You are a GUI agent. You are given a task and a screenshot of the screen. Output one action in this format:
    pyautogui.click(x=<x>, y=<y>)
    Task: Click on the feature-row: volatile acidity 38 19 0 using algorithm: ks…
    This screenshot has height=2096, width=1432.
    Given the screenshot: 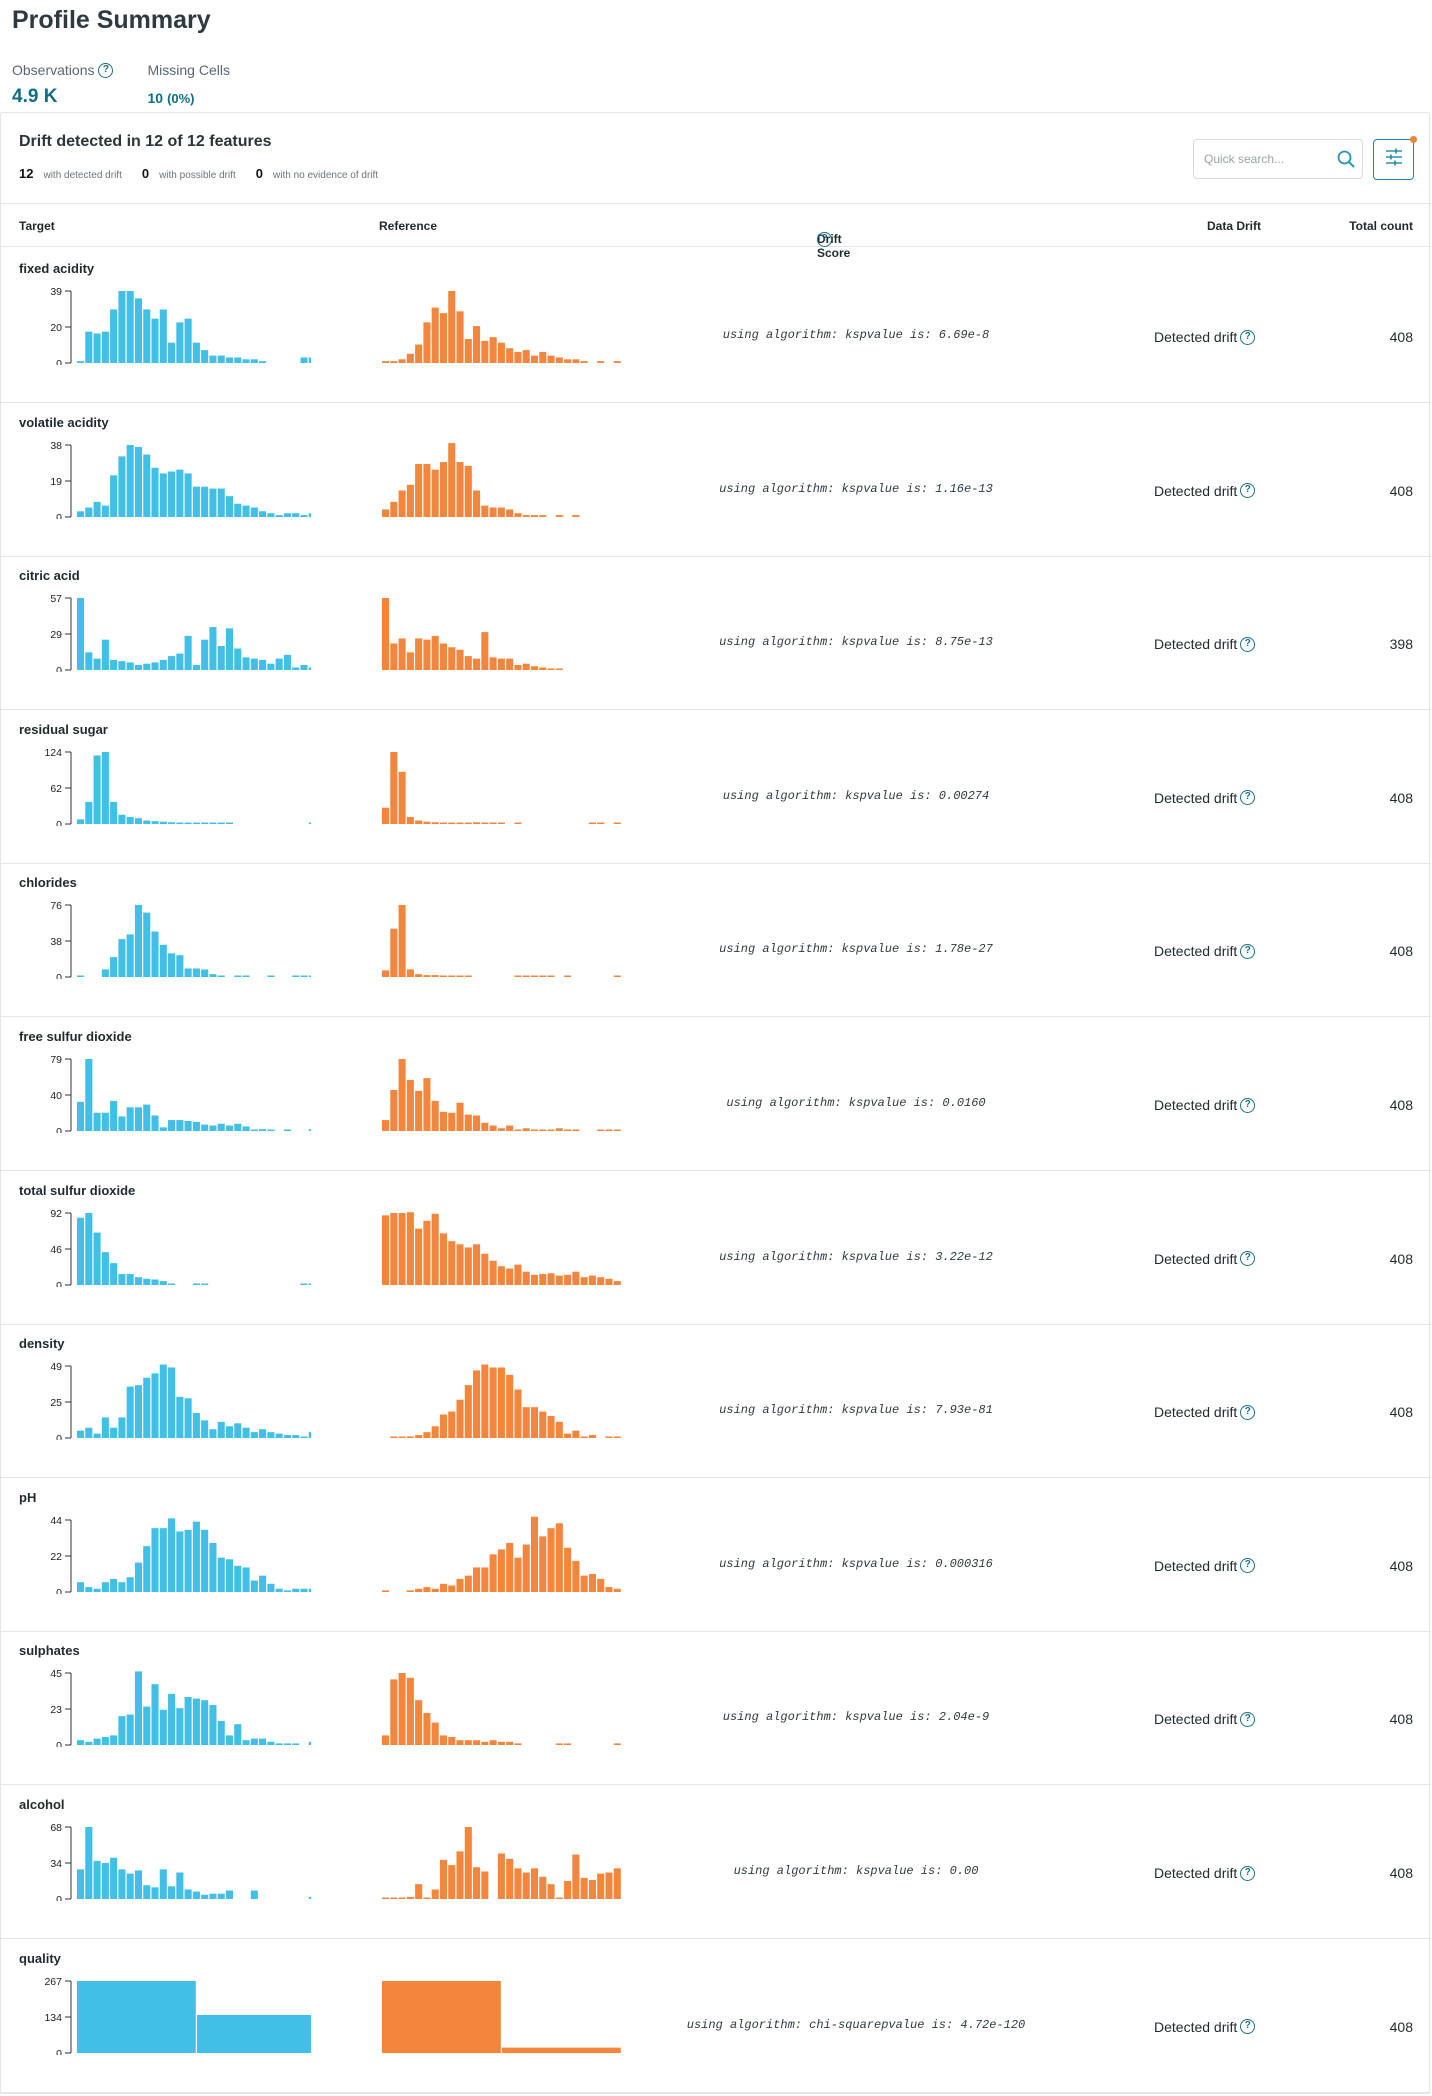 What is the action you would take?
    pyautogui.click(x=716, y=480)
    